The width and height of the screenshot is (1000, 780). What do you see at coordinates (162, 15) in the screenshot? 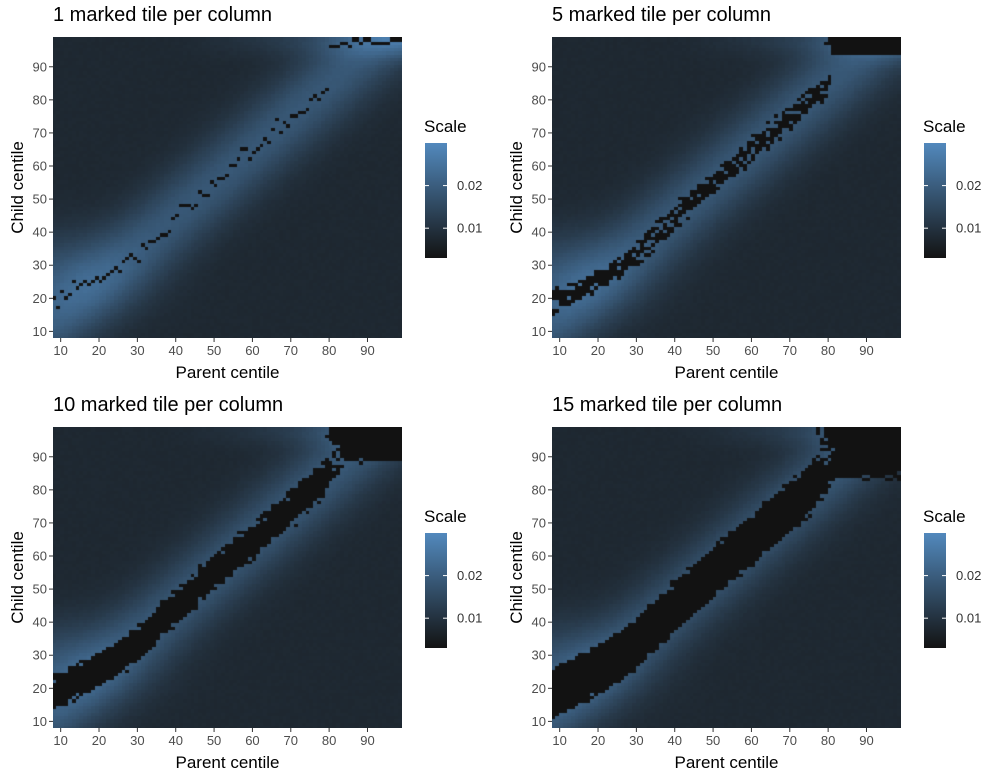
I see `chart-title: 1 marked tile per column` at bounding box center [162, 15].